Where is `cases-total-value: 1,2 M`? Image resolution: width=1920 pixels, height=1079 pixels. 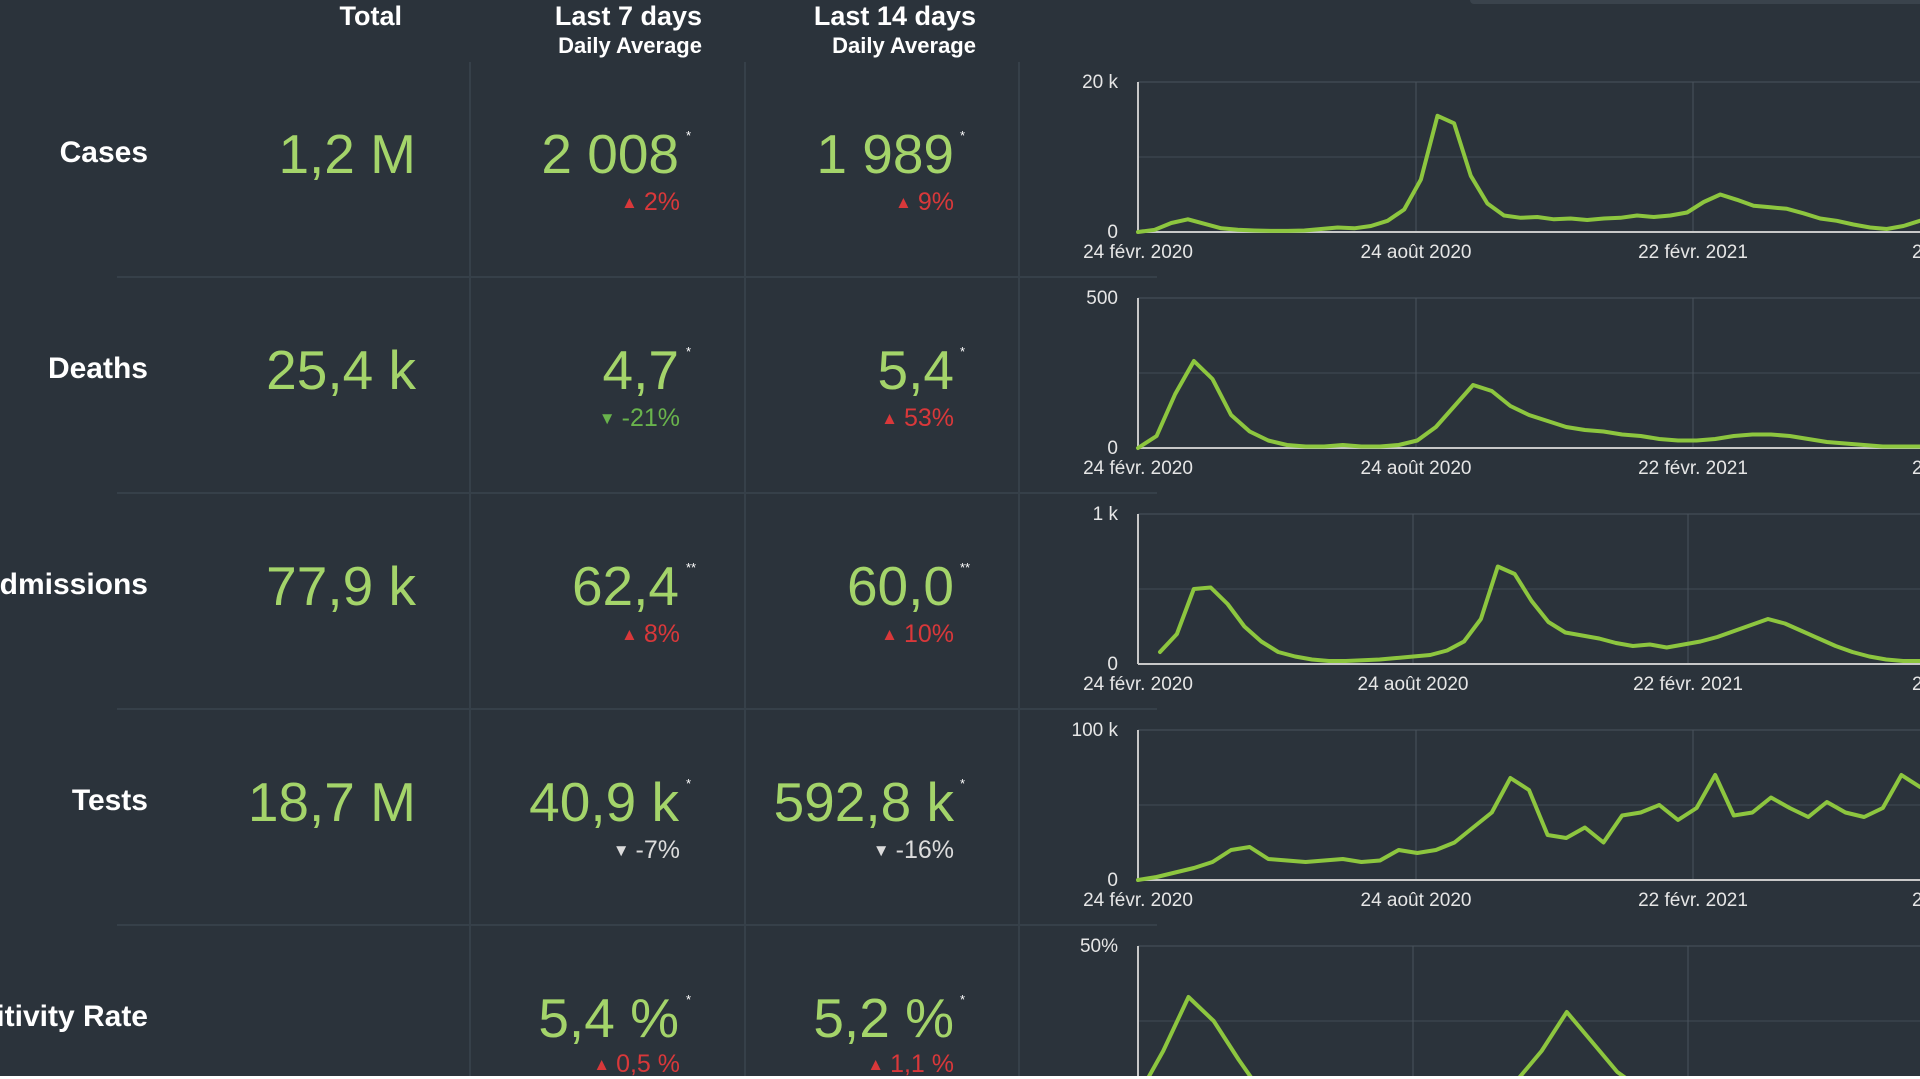
cases-total-value: 1,2 M is located at coordinates (347, 154).